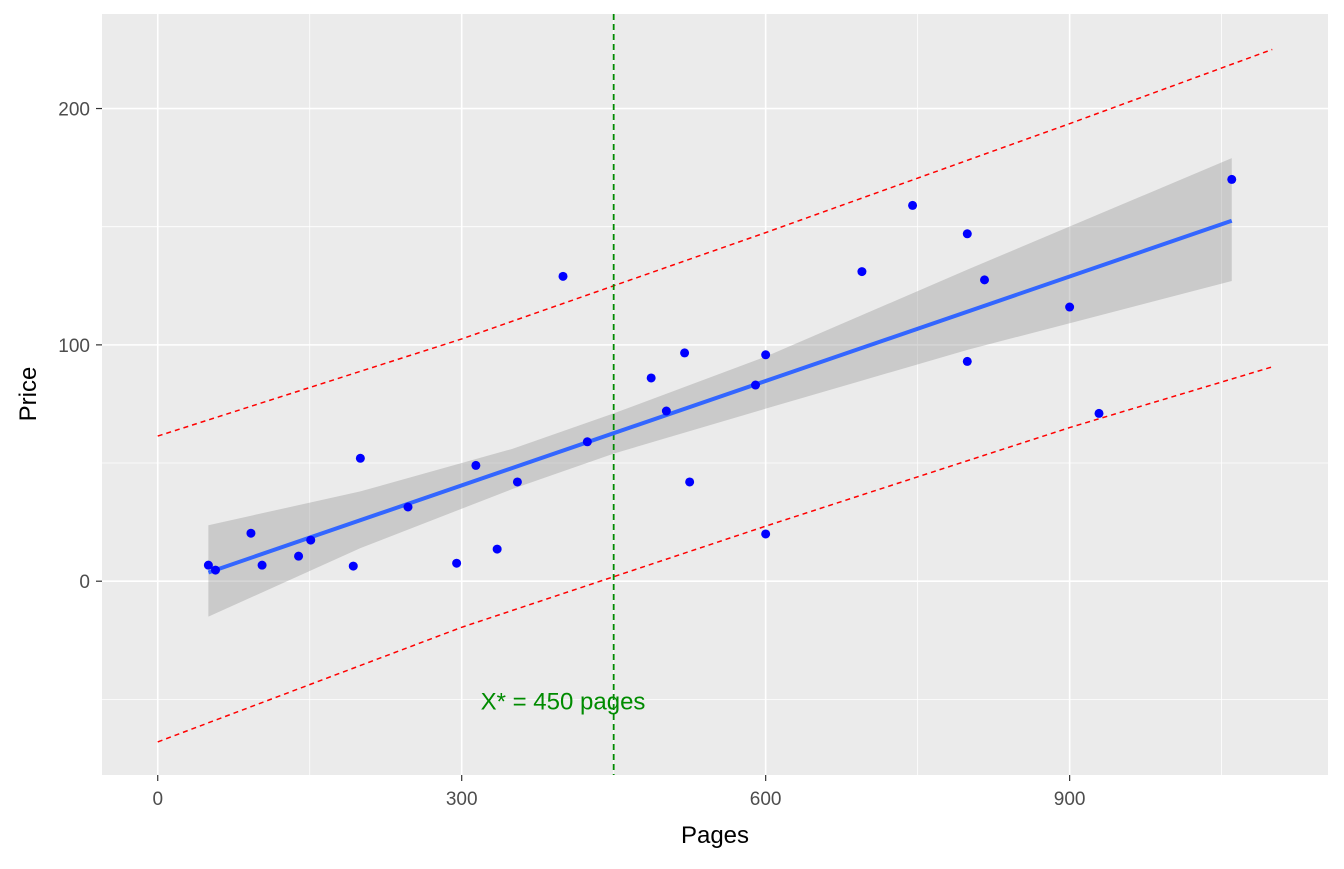 The width and height of the screenshot is (1344, 869). What do you see at coordinates (28, 394) in the screenshot?
I see `y-axis-title: Price` at bounding box center [28, 394].